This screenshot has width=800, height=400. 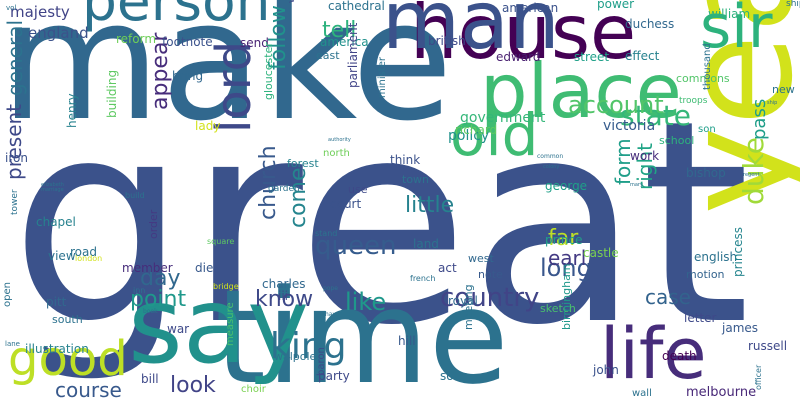 I want to click on word-queen-16: queen, so click(x=355, y=246).